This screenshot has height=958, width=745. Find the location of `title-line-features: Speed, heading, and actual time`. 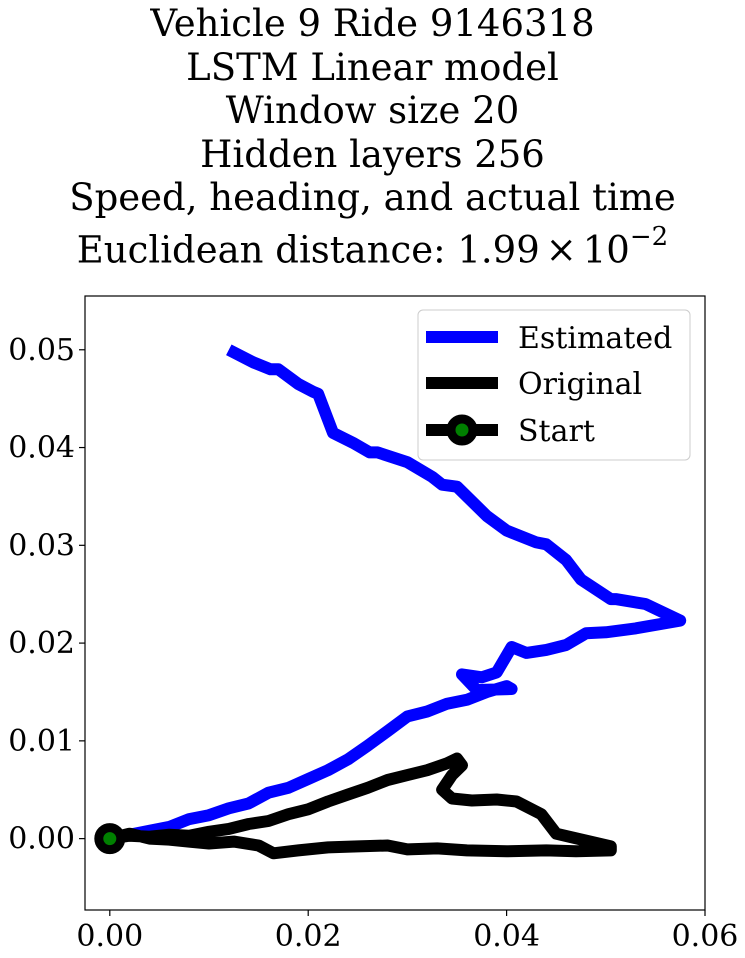

title-line-features: Speed, heading, and actual time is located at coordinates (372, 197).